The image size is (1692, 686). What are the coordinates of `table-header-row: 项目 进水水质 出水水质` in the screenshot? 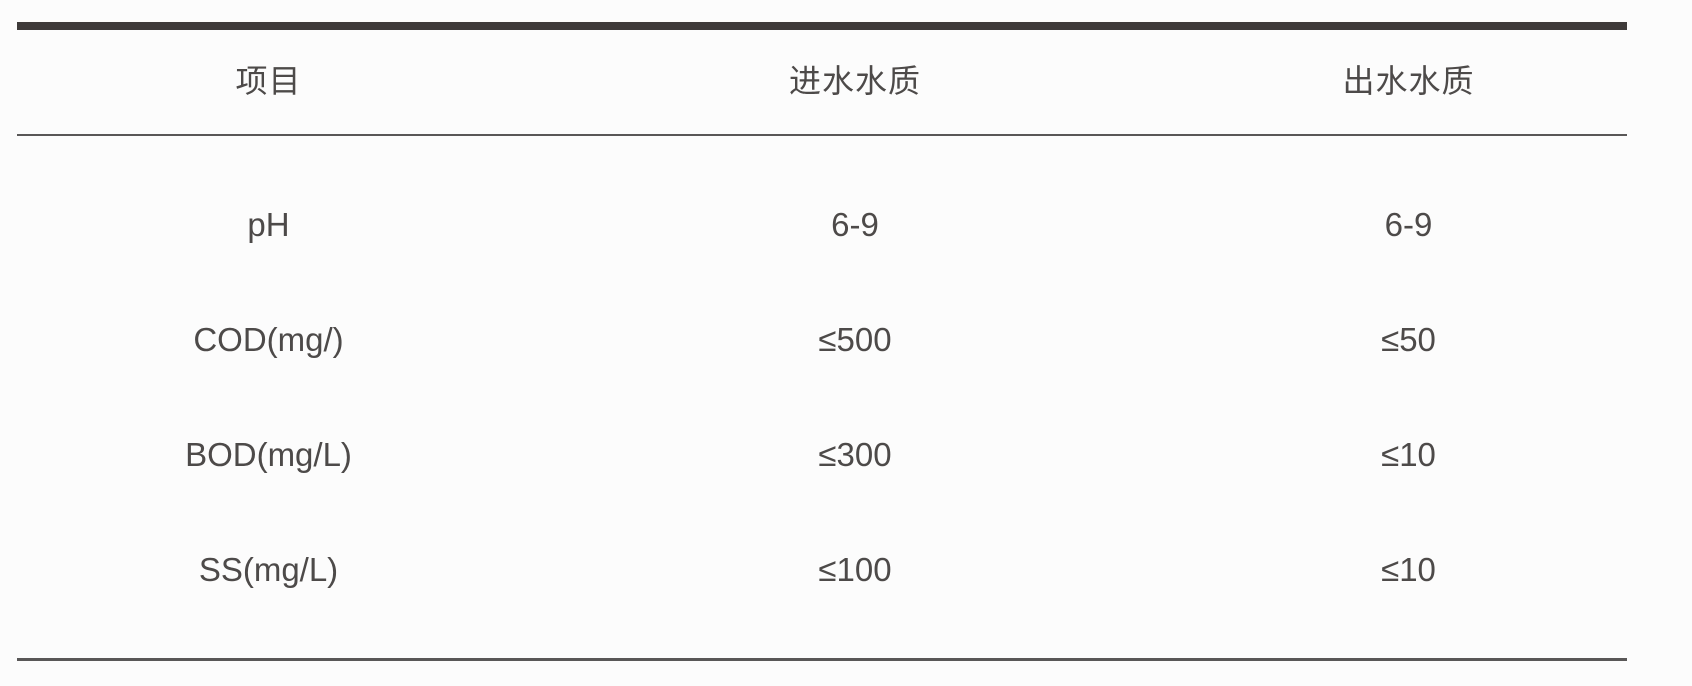 It's located at (822, 82).